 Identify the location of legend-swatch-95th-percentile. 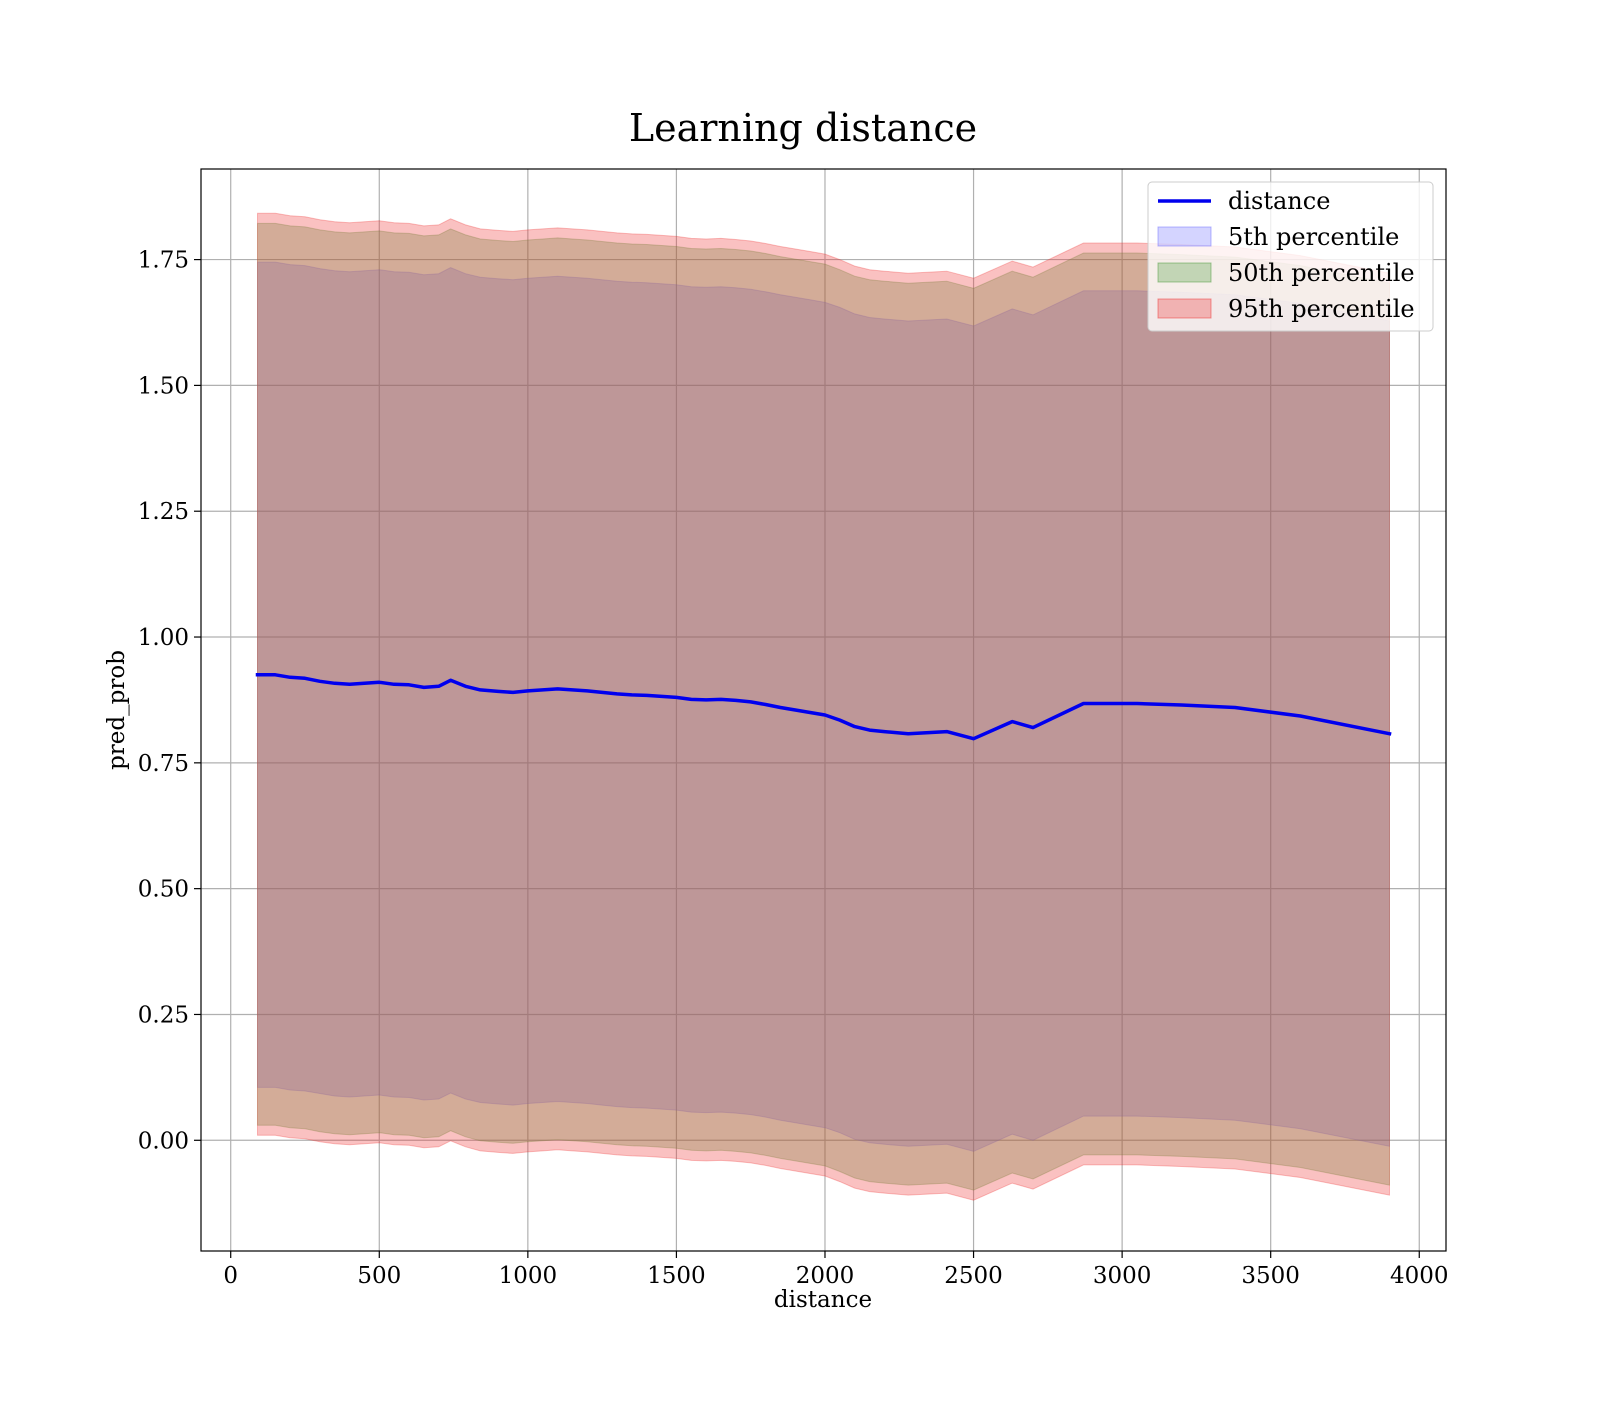
(1184, 308).